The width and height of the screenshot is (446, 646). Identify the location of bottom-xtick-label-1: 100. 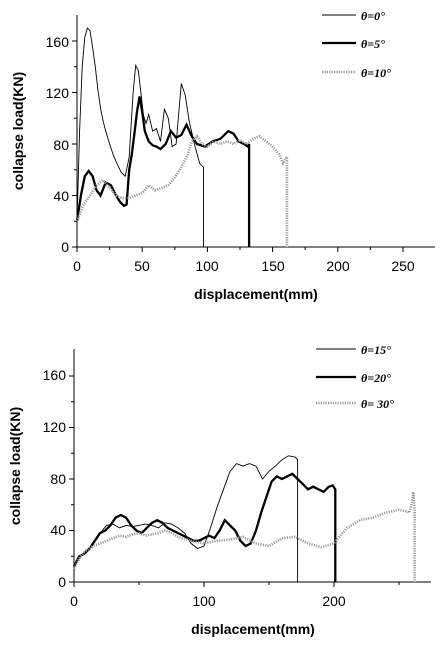
(204, 601).